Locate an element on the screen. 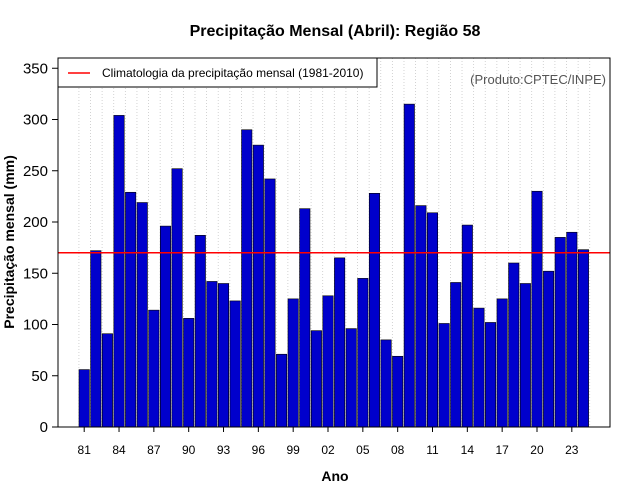 Image resolution: width=640 pixels, height=500 pixels. bar-2022 is located at coordinates (560, 332).